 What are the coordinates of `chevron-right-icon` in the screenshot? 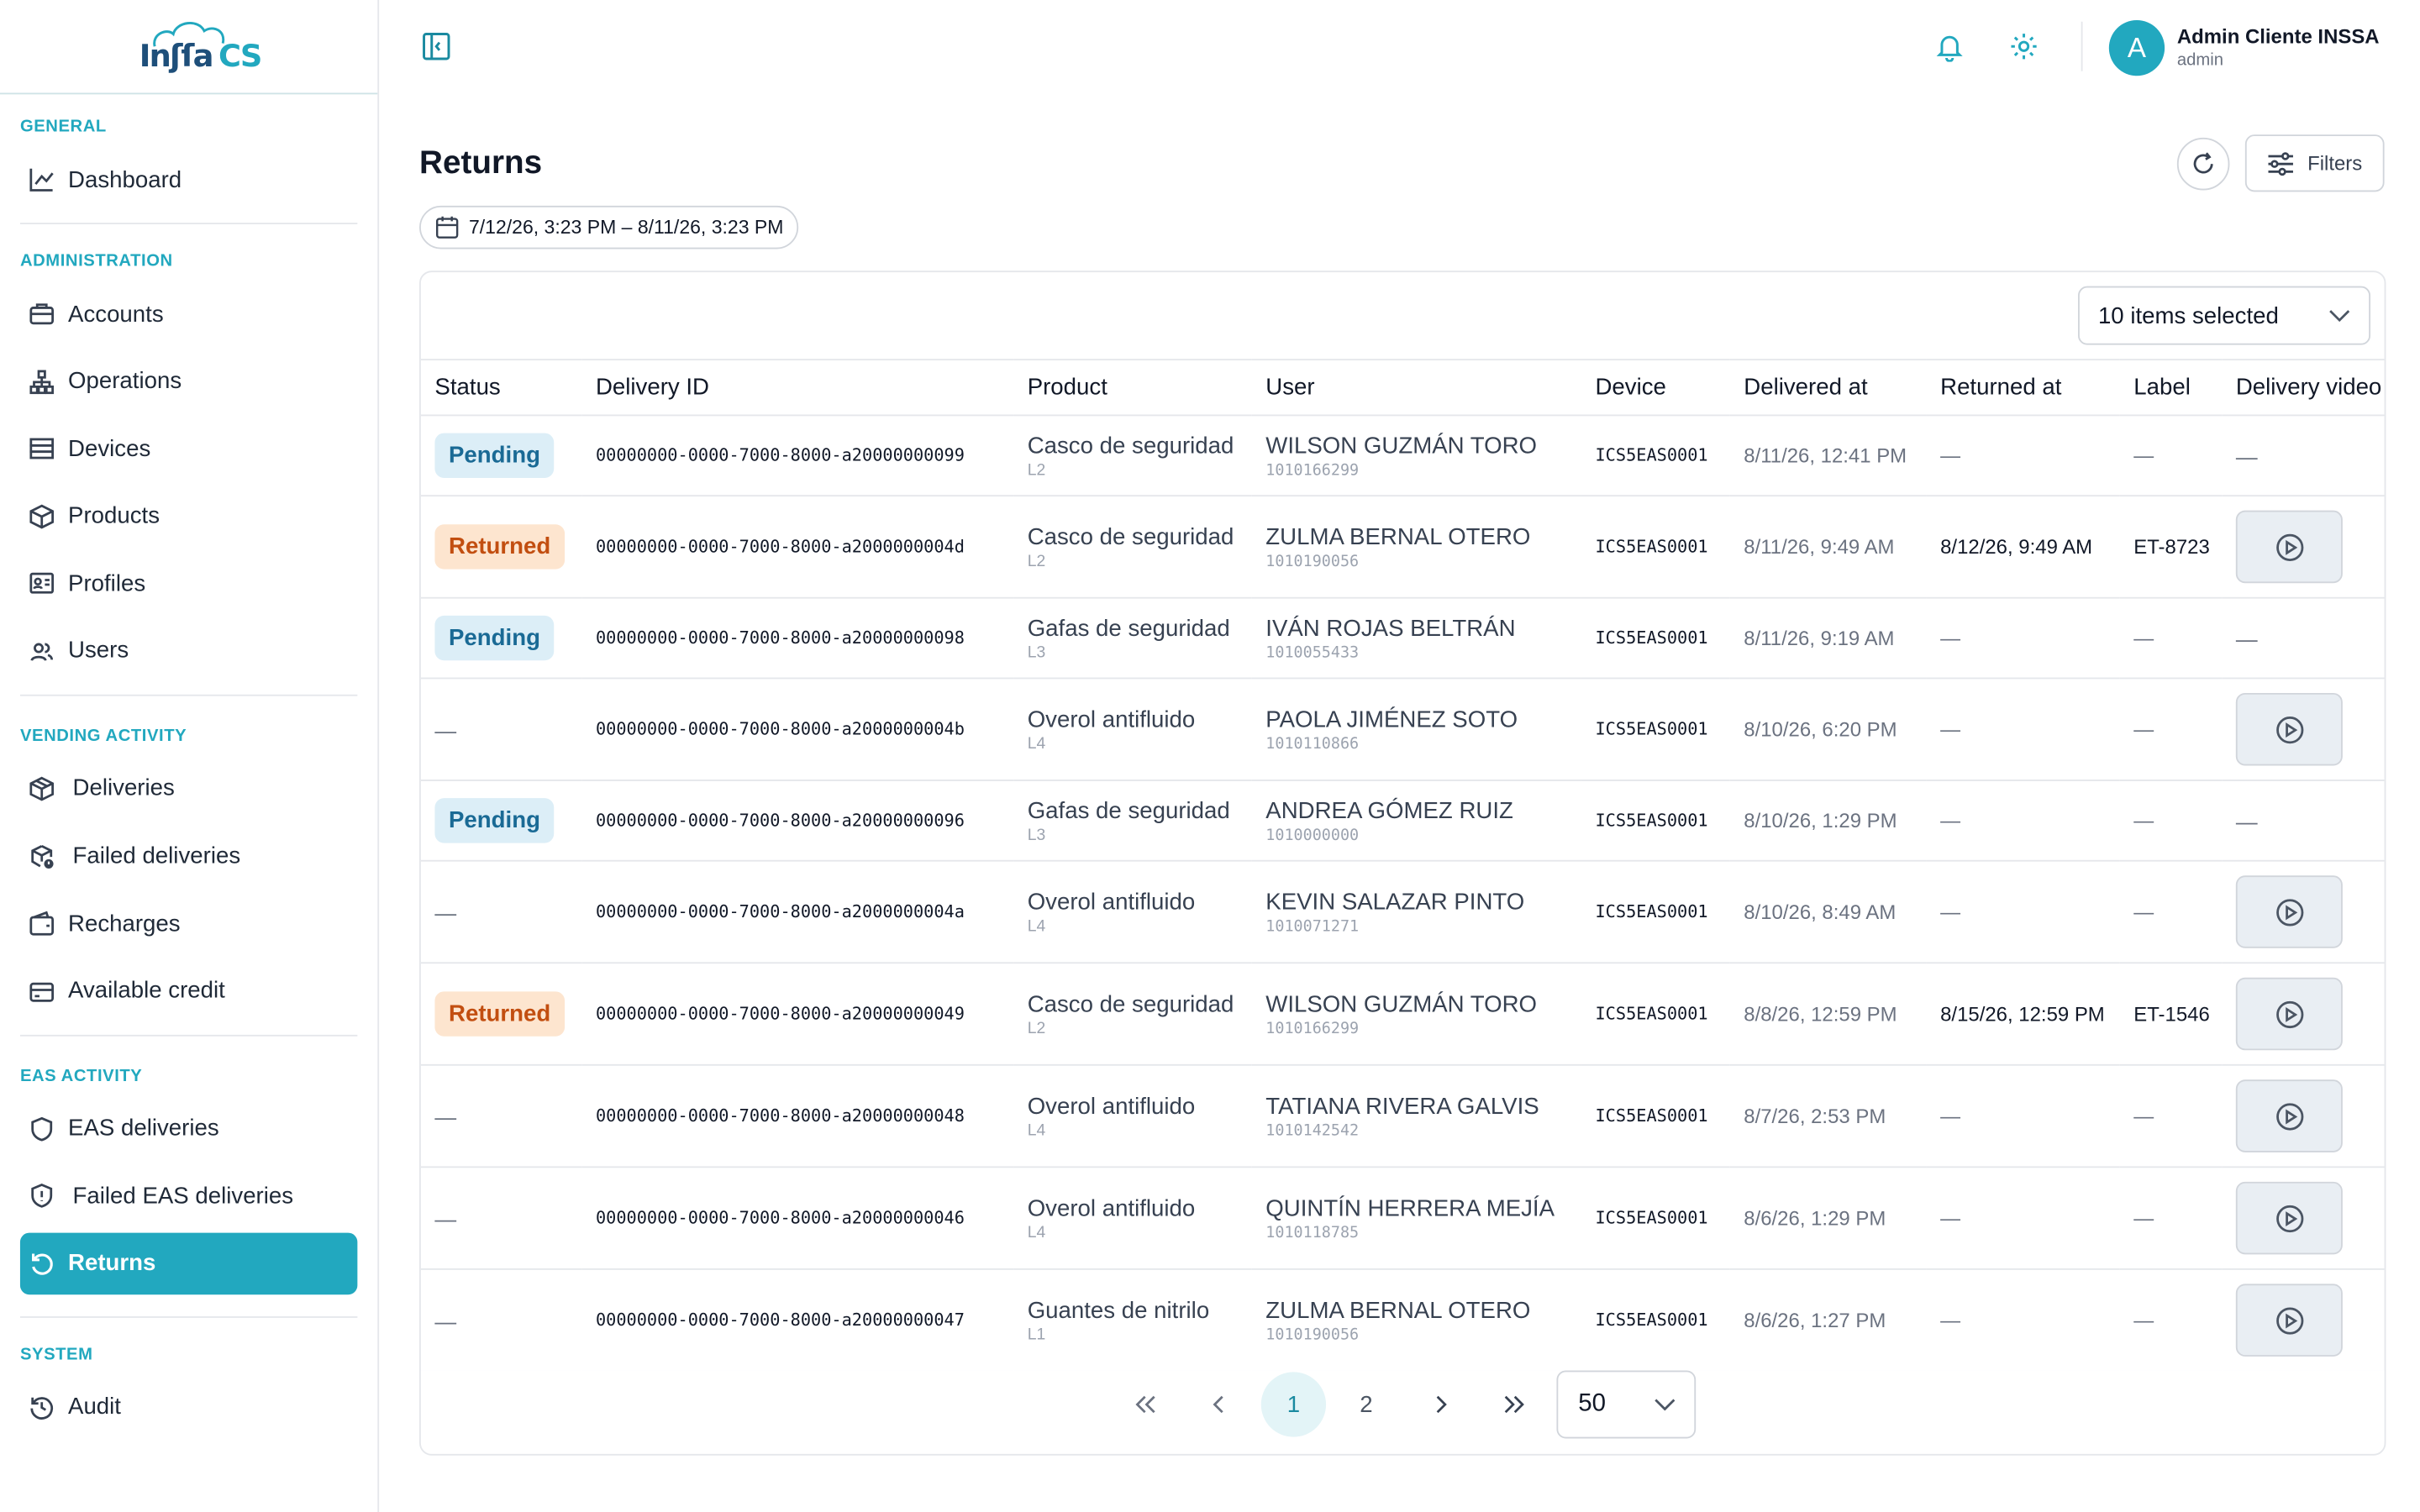 It's located at (1441, 1404).